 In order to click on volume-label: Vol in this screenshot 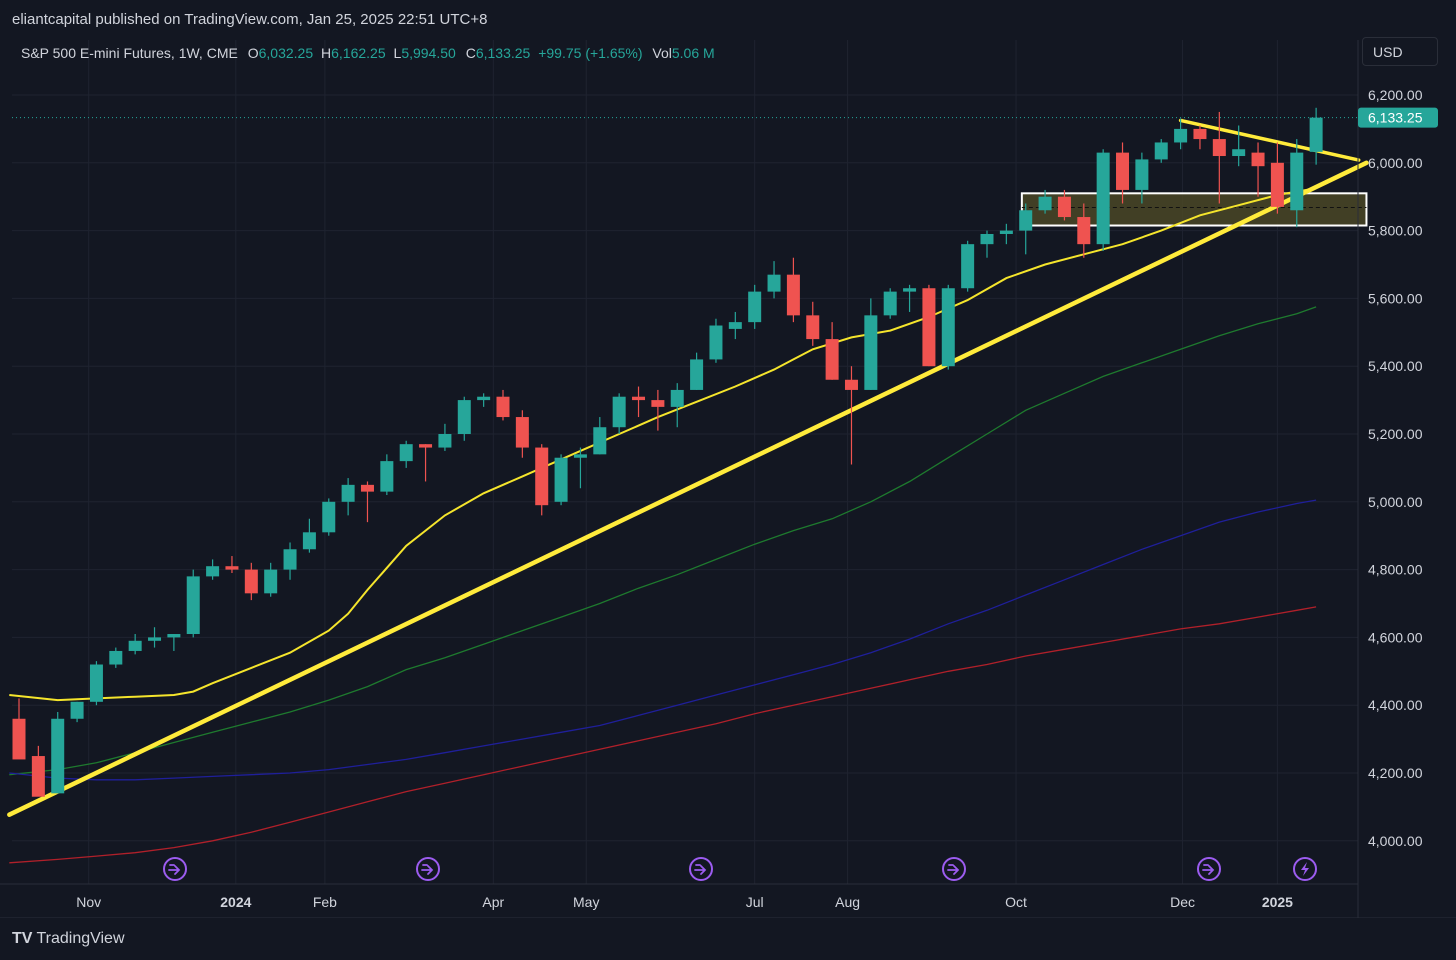, I will do `click(662, 53)`.